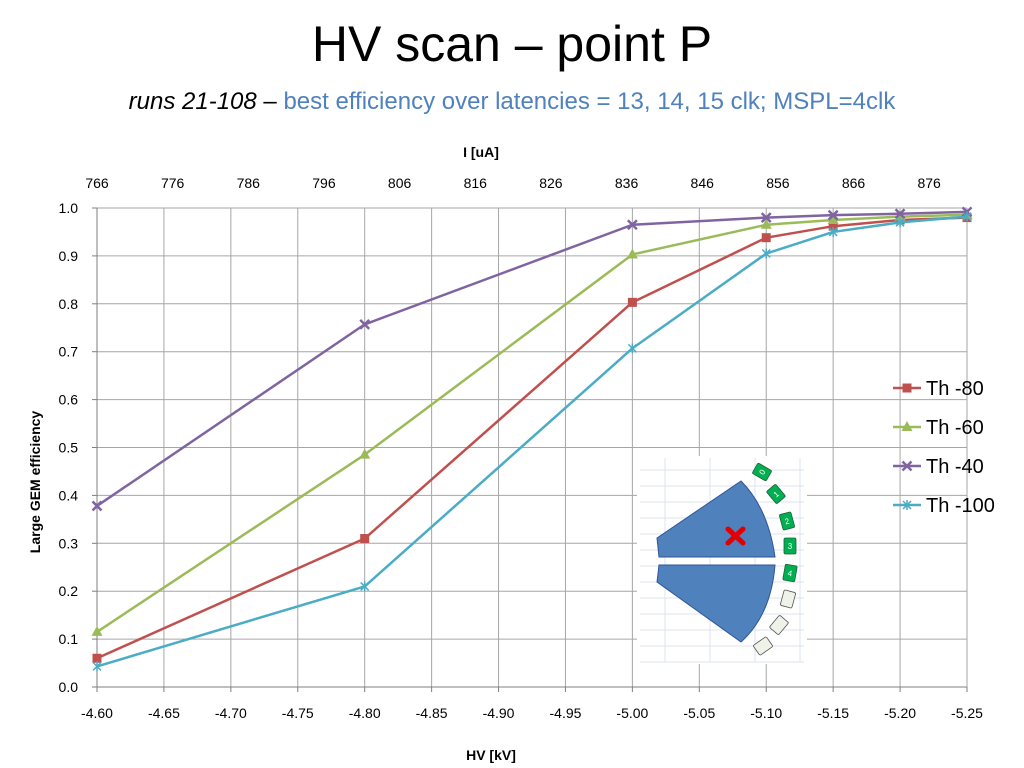 The height and width of the screenshot is (768, 1024). I want to click on top-axis-tick-label: 866, so click(854, 183).